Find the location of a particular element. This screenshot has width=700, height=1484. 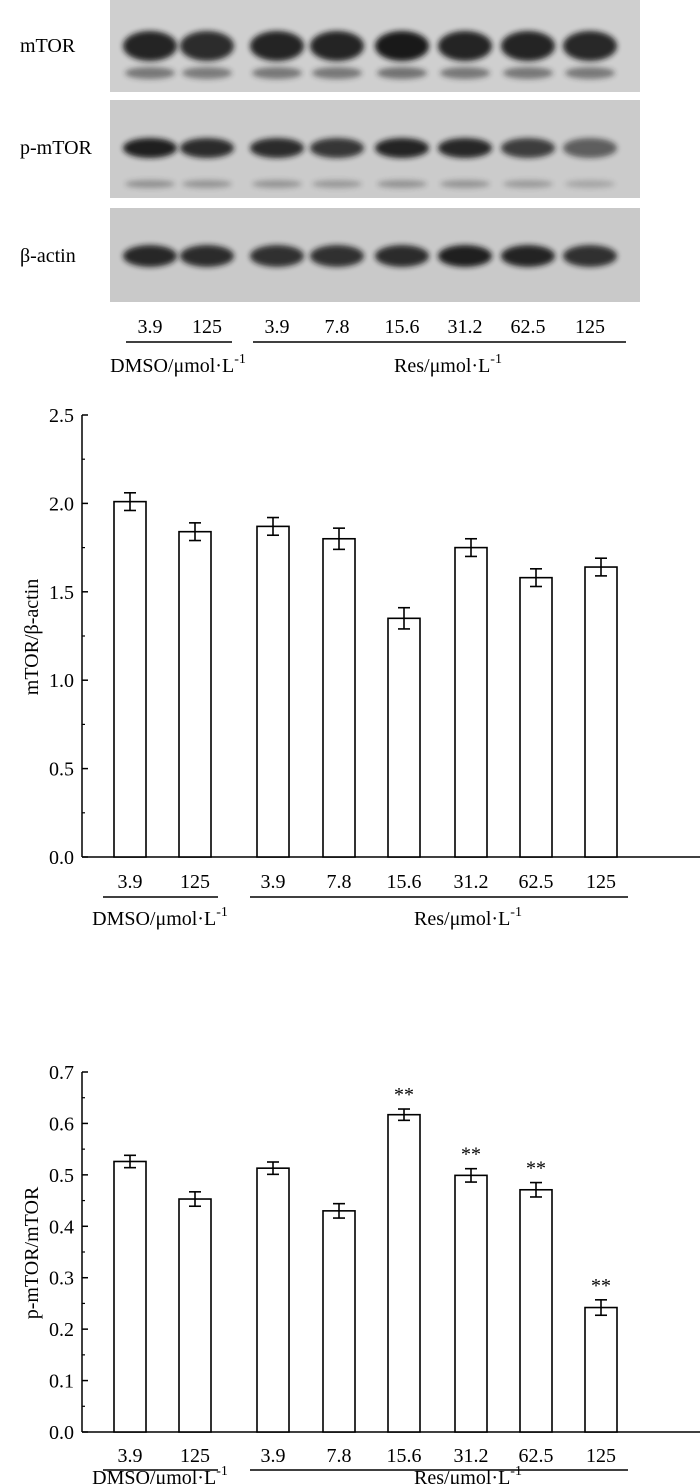

blot-lane-label: 7.8 is located at coordinates (337, 327).